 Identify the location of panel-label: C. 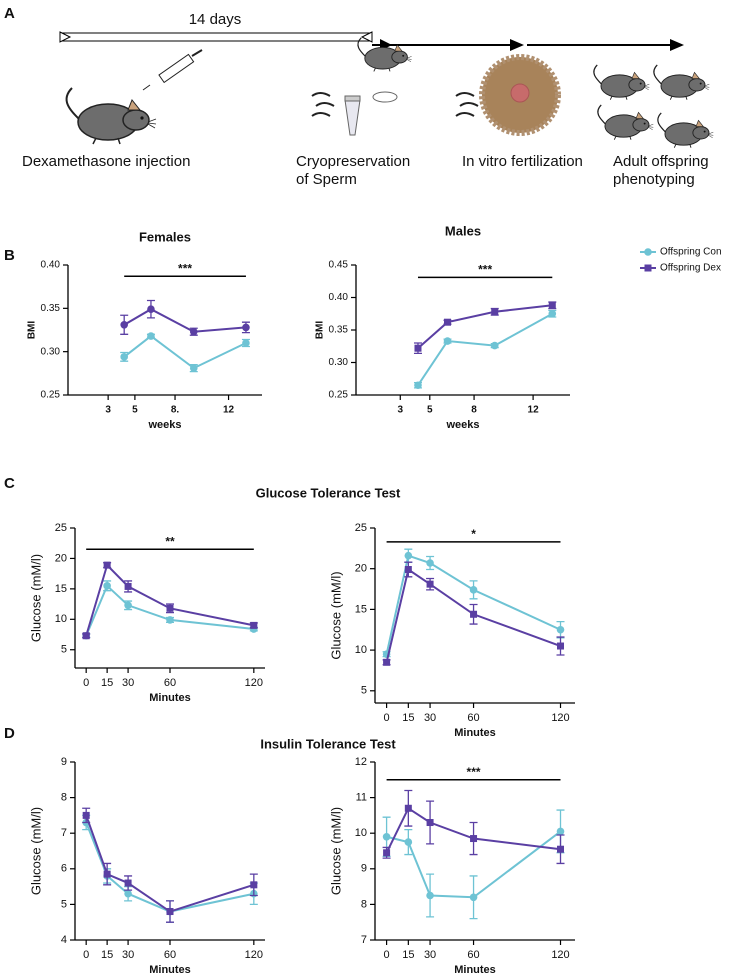
(9, 483).